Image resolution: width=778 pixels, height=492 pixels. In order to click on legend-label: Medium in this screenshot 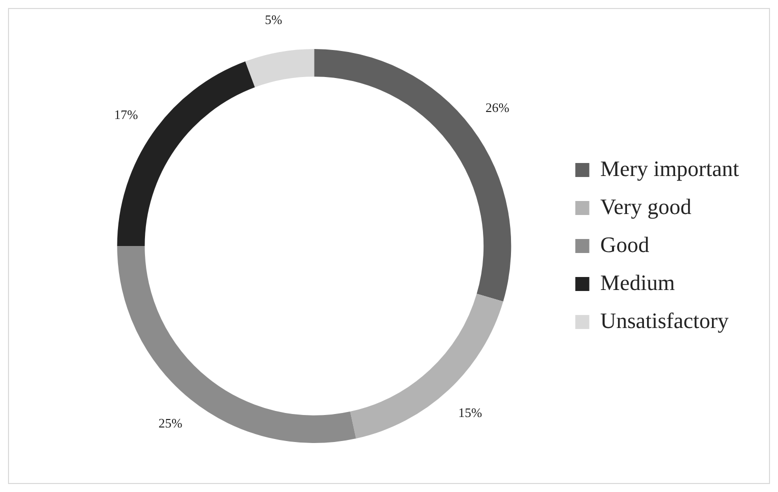, I will do `click(637, 282)`.